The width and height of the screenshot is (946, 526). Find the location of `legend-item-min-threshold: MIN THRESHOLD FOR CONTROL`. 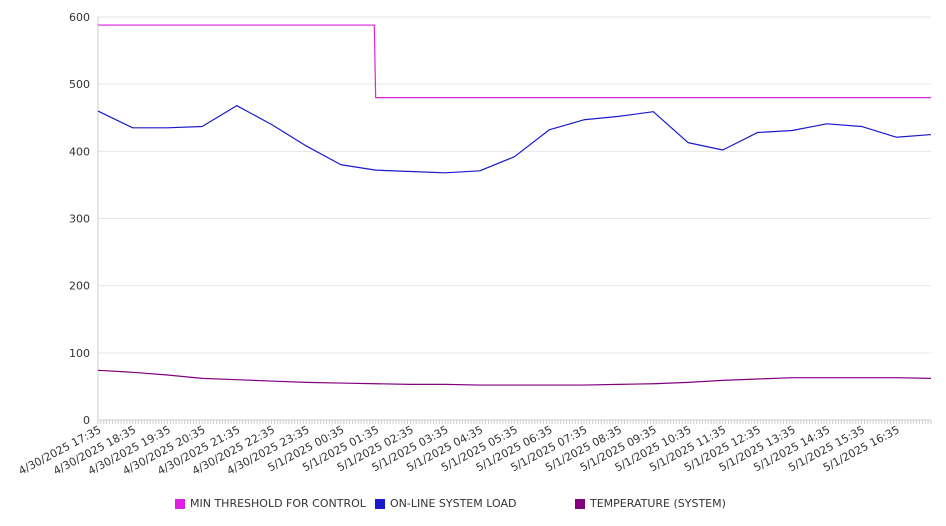

legend-item-min-threshold: MIN THRESHOLD FOR CONTROL is located at coordinates (270, 503).